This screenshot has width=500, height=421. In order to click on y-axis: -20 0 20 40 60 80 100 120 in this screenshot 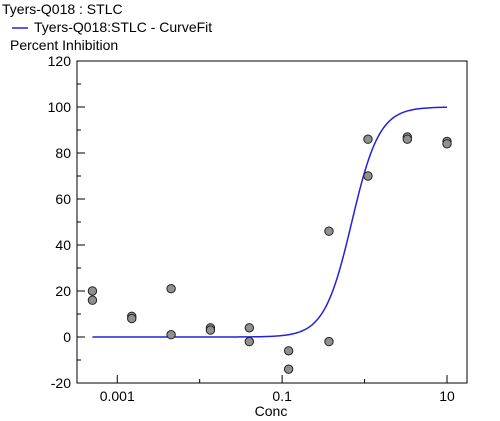, I will do `click(66, 222)`.